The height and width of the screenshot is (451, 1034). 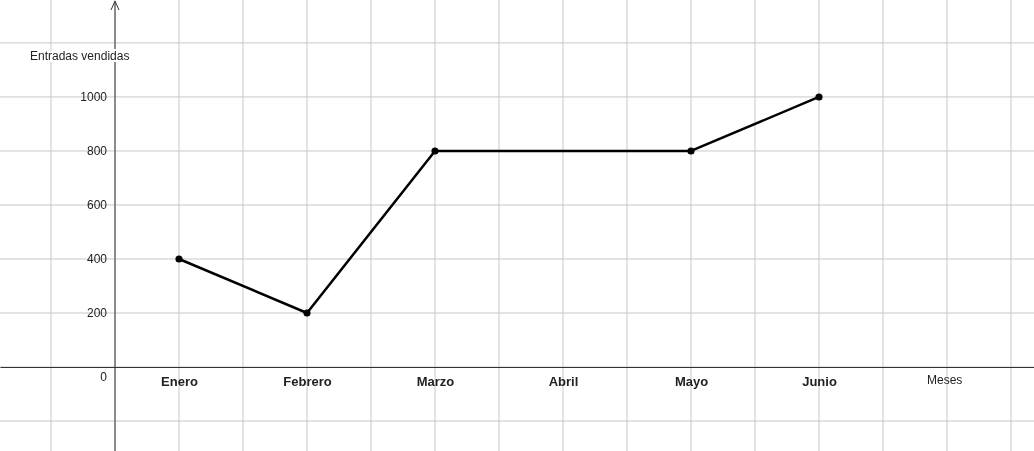 What do you see at coordinates (80, 55) in the screenshot?
I see `y-axis-title: Entradas vendidas` at bounding box center [80, 55].